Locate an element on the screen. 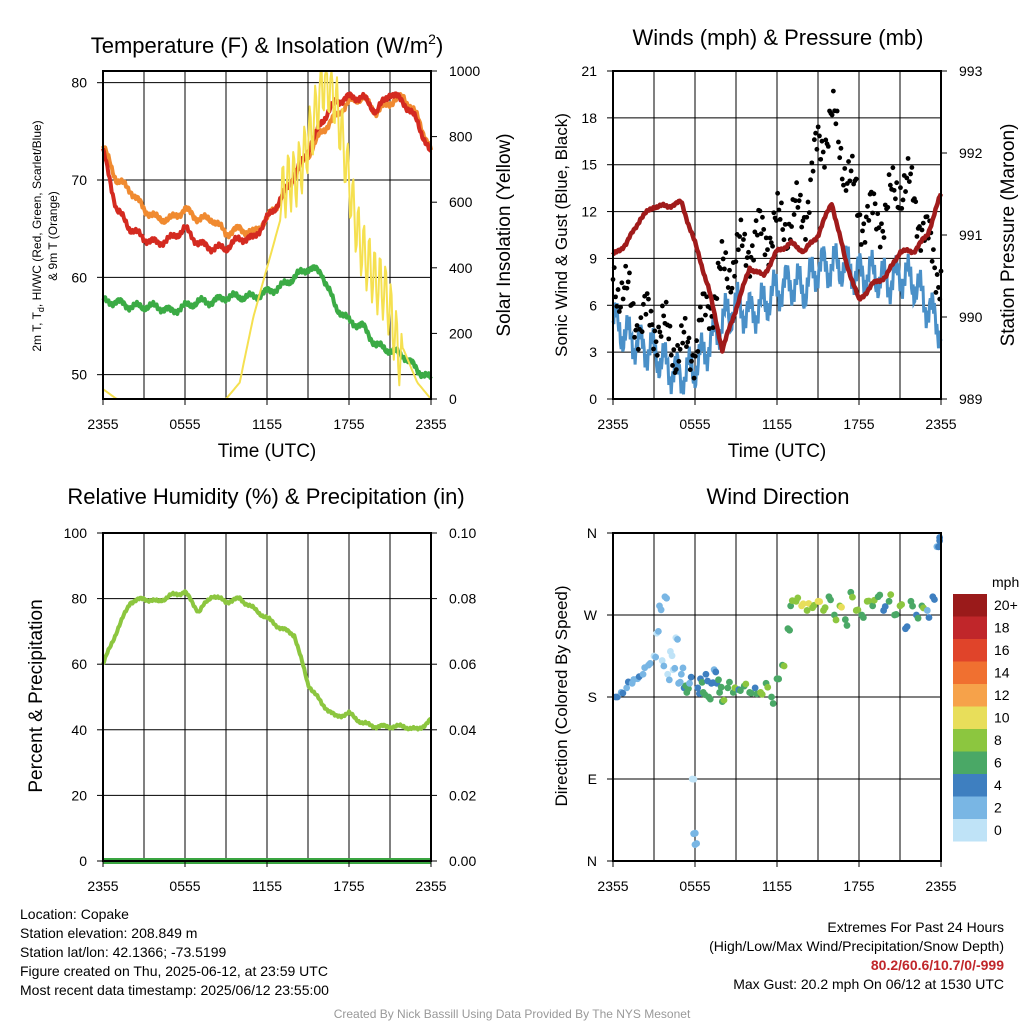 This screenshot has height=1024, width=1024. right-tick-label: 200 is located at coordinates (461, 333).